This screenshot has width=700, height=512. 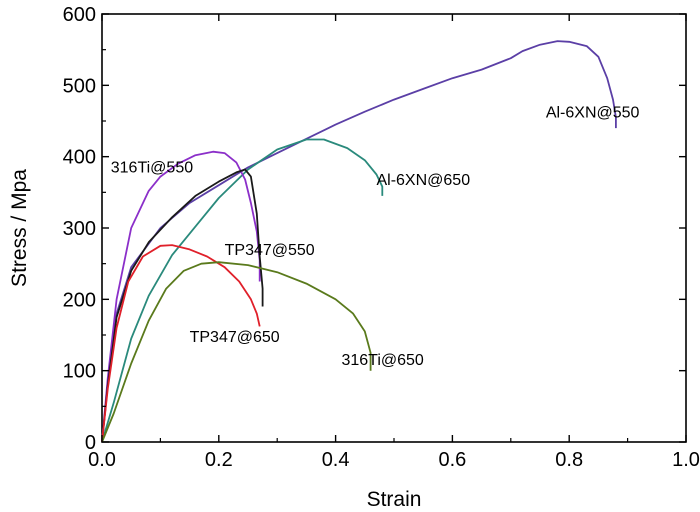 I want to click on x-tick-label: 0.4, so click(x=336, y=460).